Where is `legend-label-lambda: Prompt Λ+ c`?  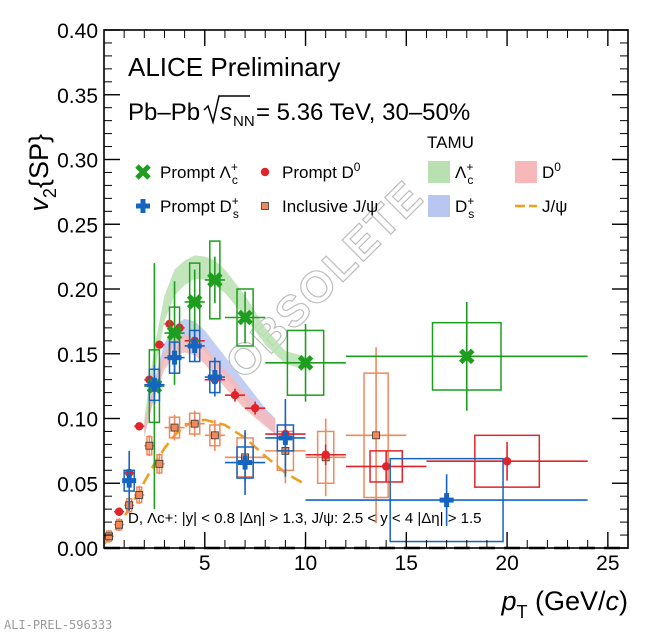 legend-label-lambda: Prompt Λ+ c is located at coordinates (199, 173).